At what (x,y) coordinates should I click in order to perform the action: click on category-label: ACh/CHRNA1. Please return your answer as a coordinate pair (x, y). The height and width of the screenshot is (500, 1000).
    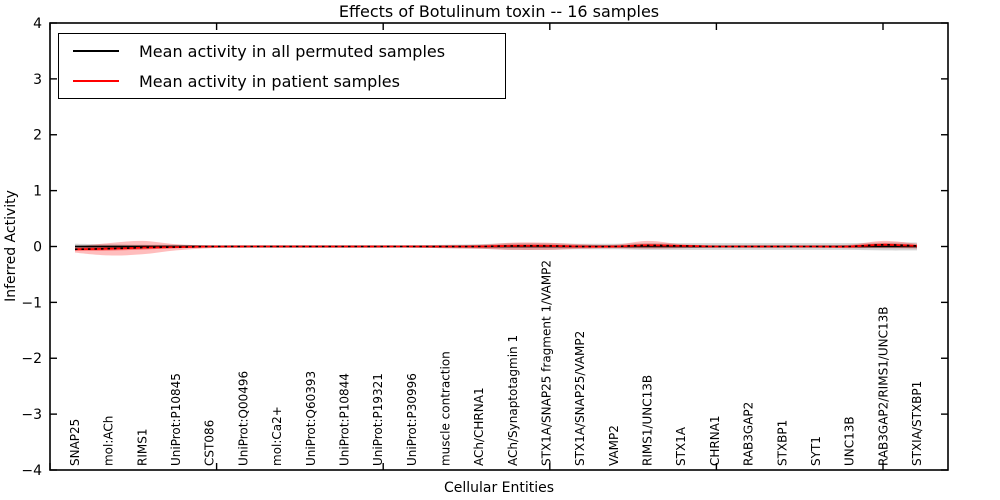
    Looking at the image, I should click on (479, 426).